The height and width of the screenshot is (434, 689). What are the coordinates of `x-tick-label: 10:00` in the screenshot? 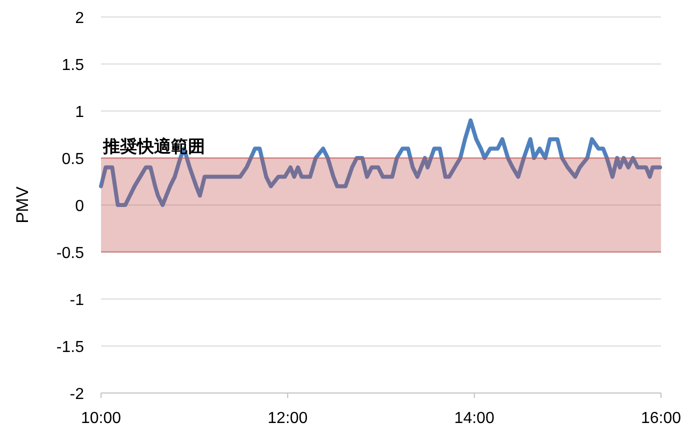 It's located at (101, 418).